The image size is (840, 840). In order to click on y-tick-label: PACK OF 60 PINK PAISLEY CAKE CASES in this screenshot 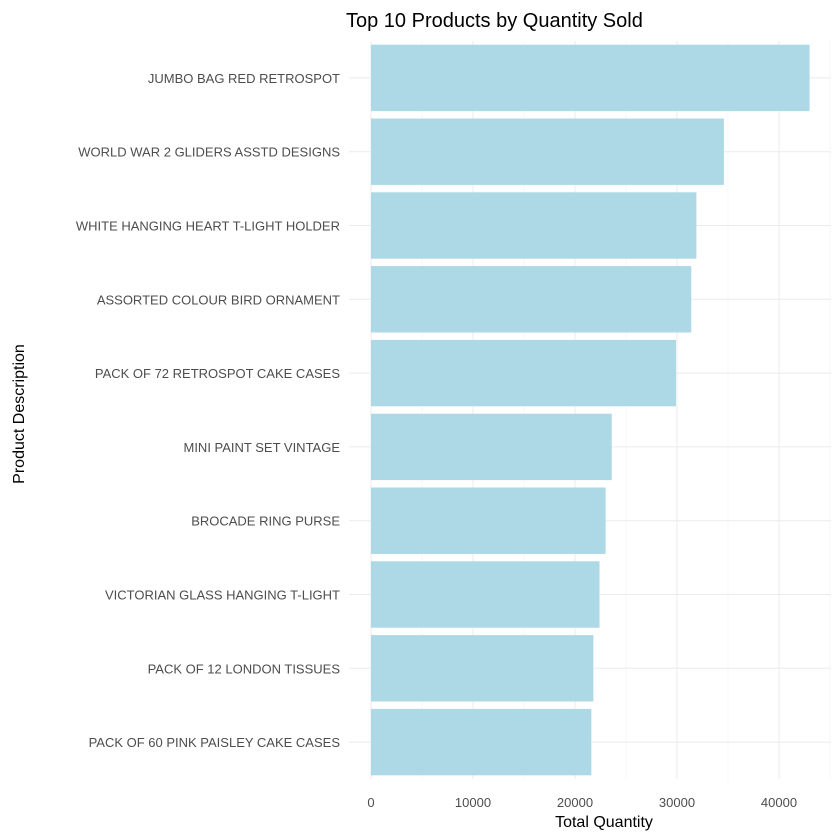, I will do `click(215, 742)`.